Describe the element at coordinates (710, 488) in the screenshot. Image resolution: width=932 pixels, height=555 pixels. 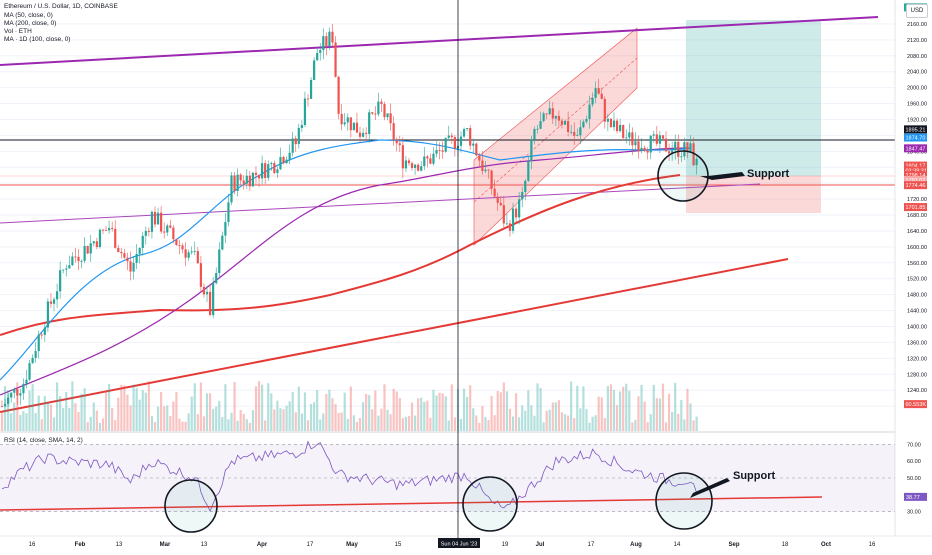
I see `support-arrow-icon` at that location.